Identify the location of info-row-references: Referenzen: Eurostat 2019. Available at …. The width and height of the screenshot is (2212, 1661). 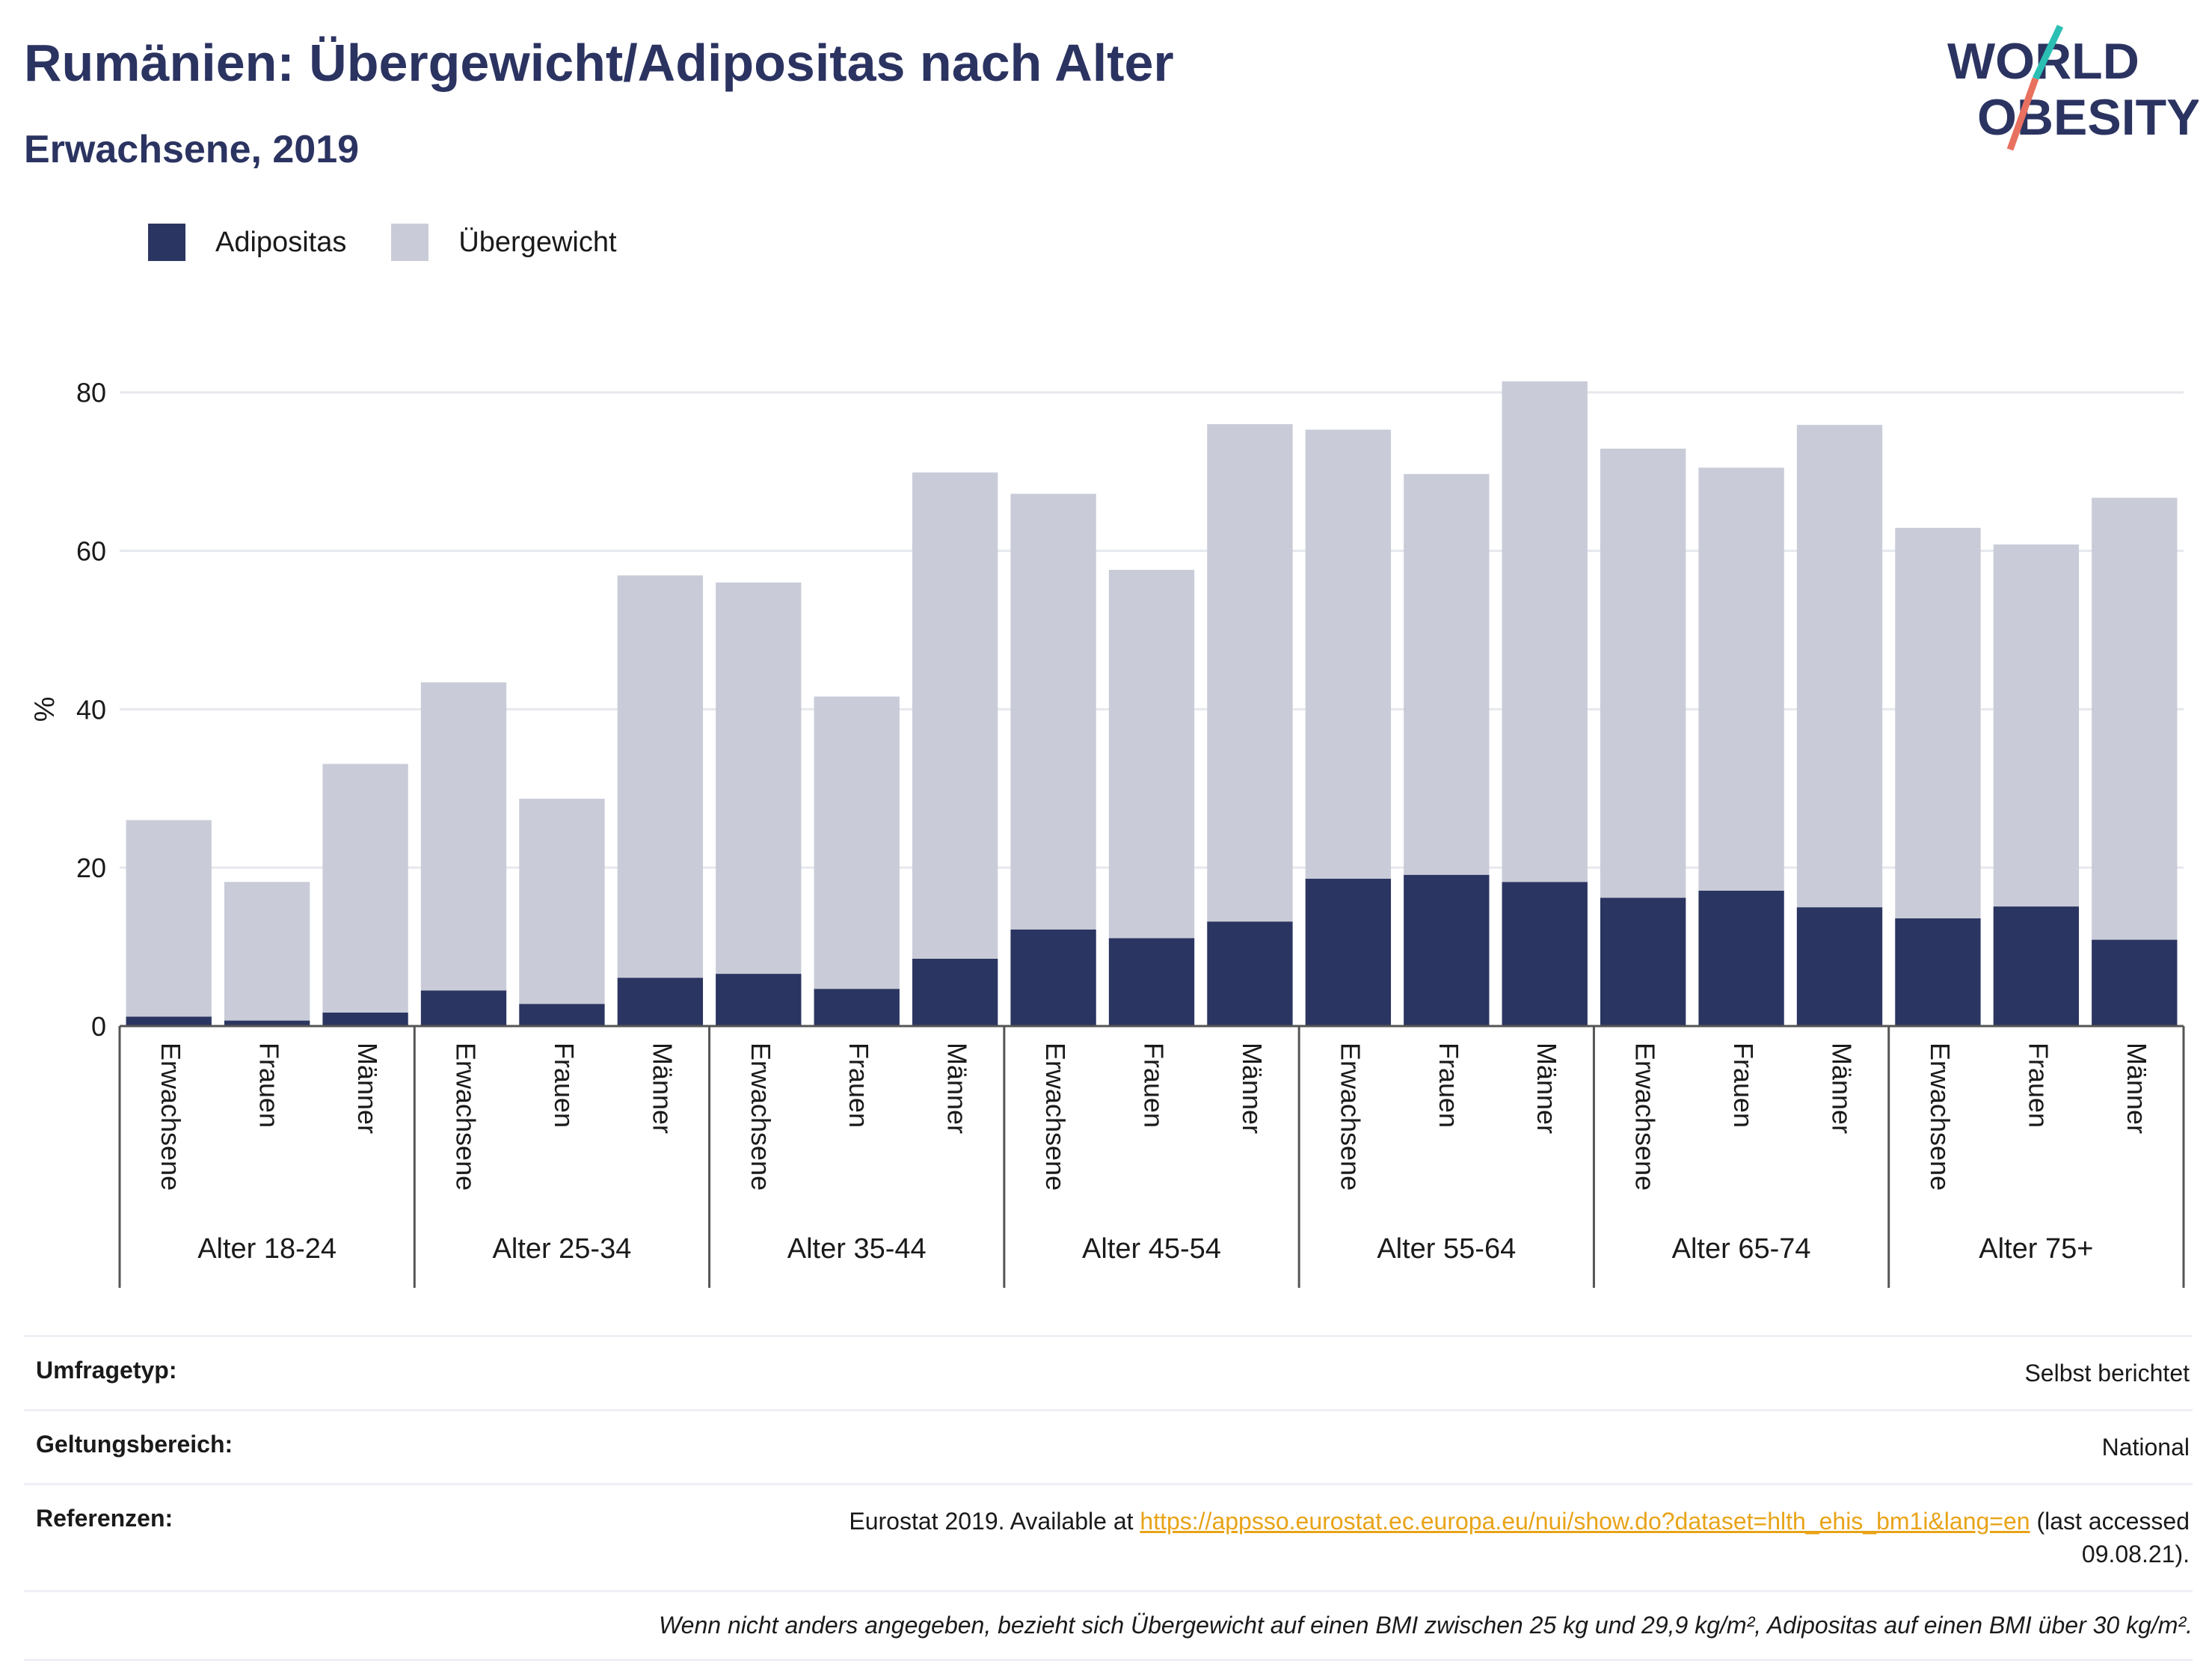
(1108, 1537).